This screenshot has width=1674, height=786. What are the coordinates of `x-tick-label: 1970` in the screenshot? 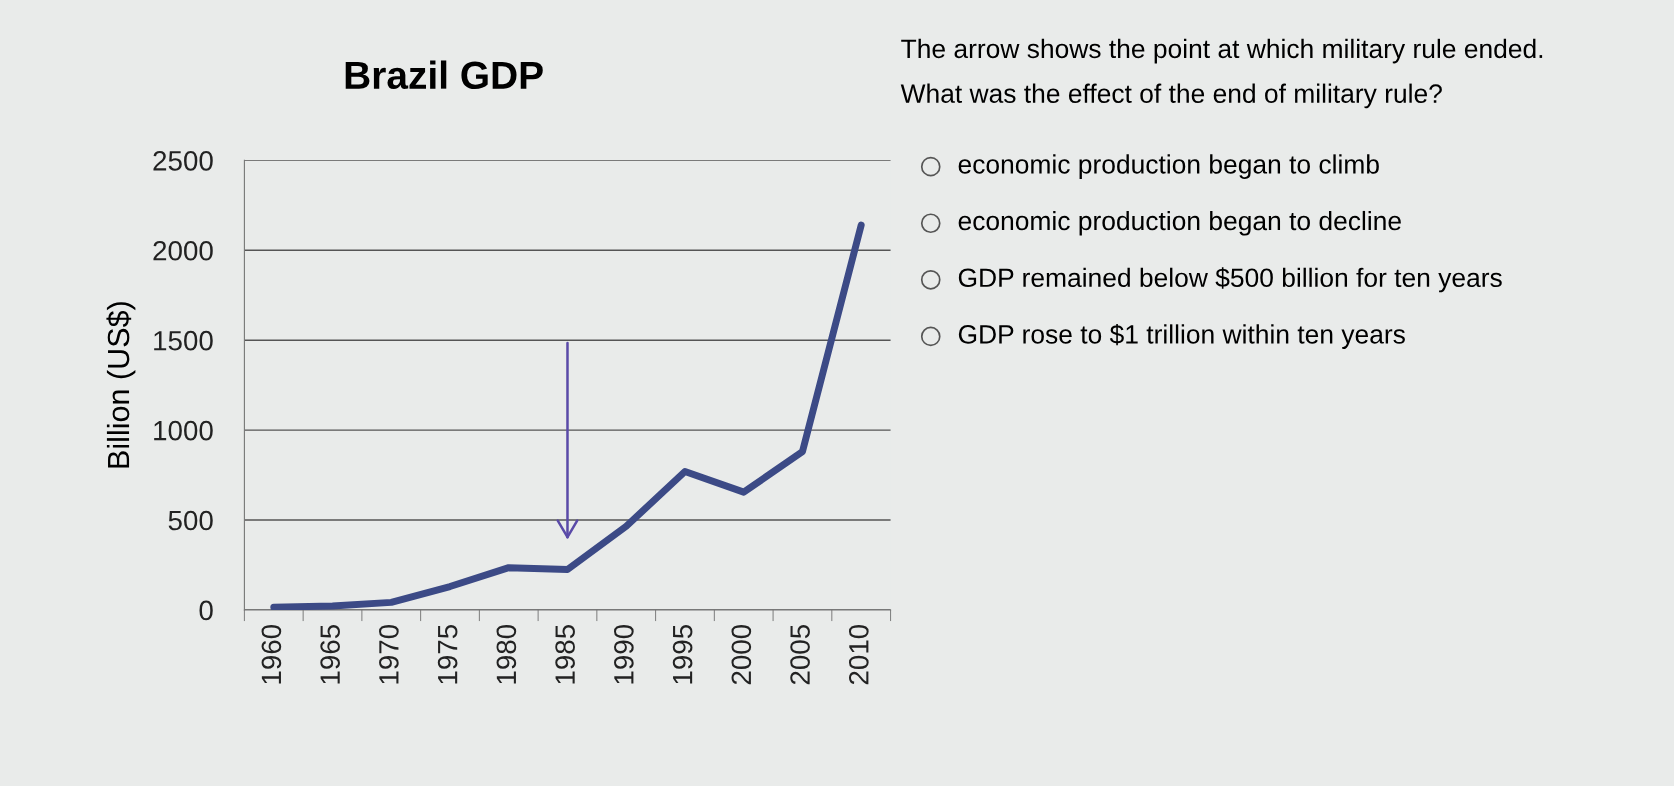 It's located at (389, 654).